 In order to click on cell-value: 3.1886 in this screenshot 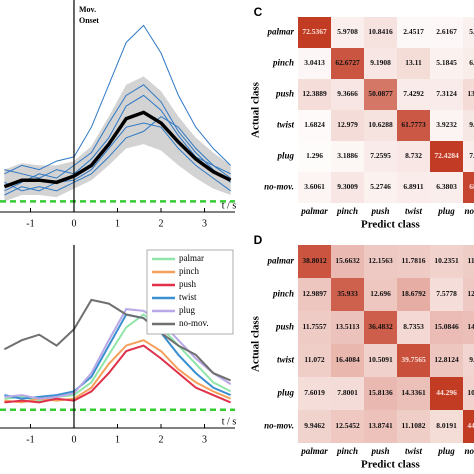, I will do `click(347, 155)`.